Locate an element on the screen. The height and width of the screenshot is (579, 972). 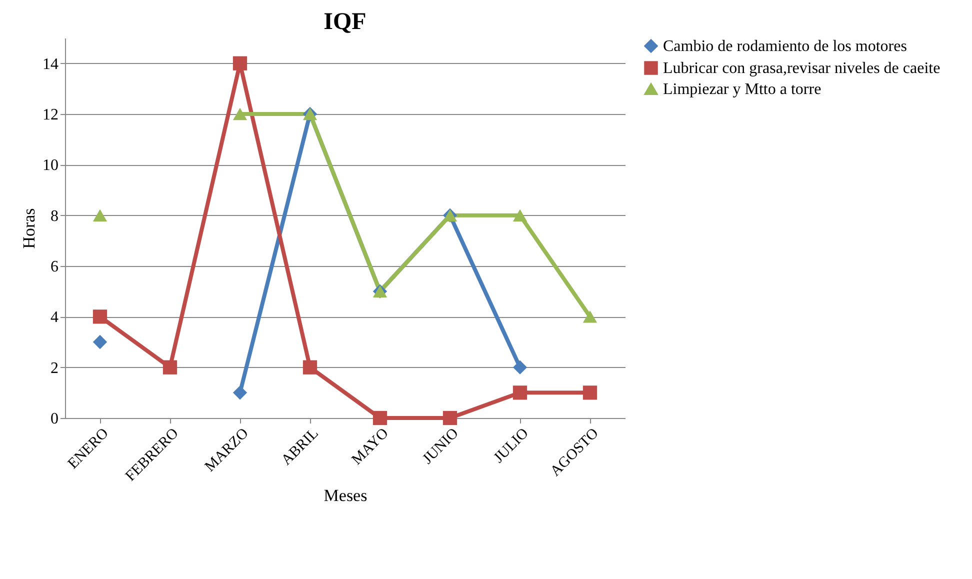
legend-label: Limpiezar y Mtto a torre is located at coordinates (742, 89).